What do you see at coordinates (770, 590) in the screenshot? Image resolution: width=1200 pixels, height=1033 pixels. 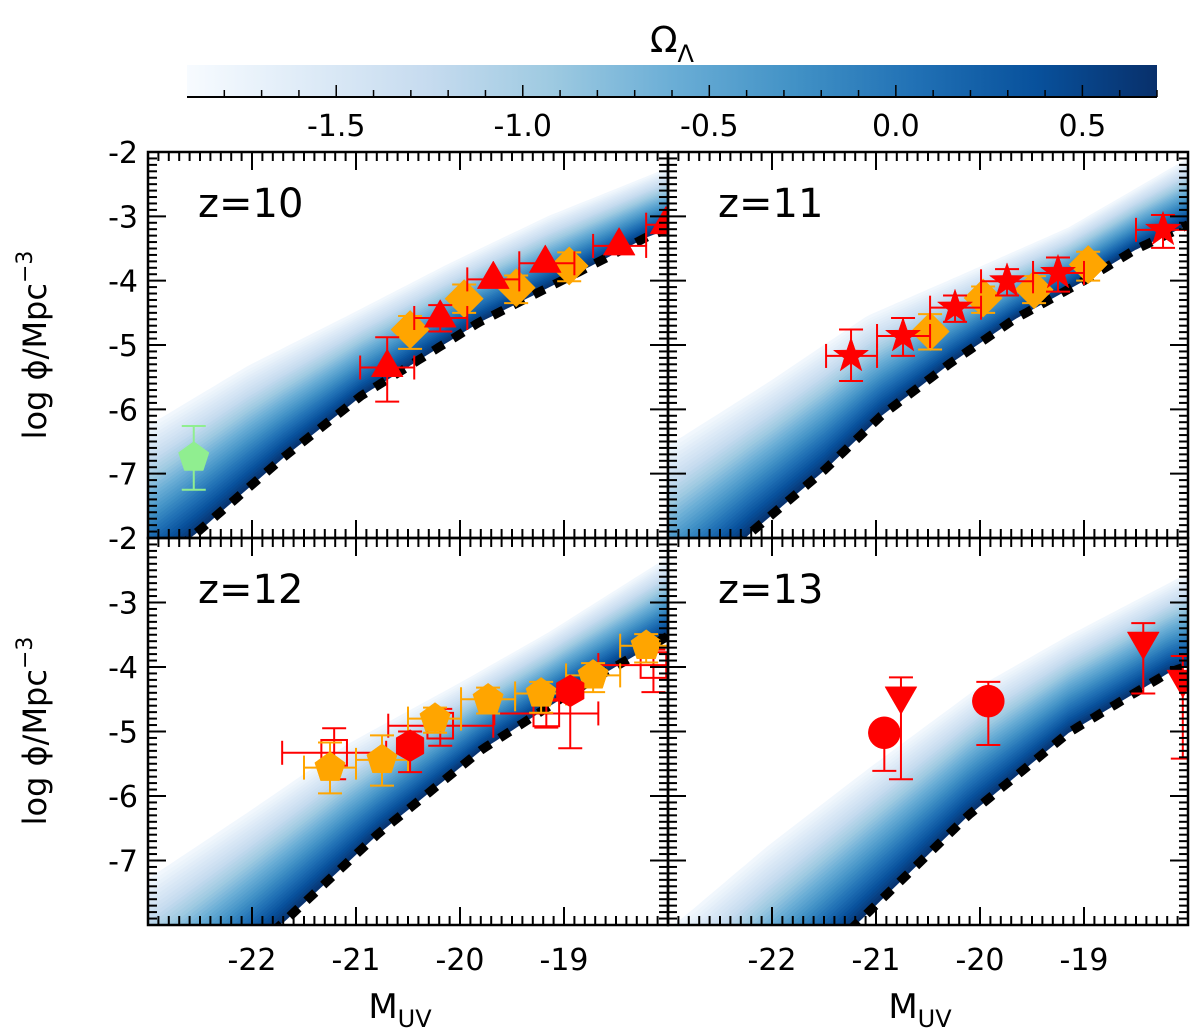 I see `panel-label: z=13` at bounding box center [770, 590].